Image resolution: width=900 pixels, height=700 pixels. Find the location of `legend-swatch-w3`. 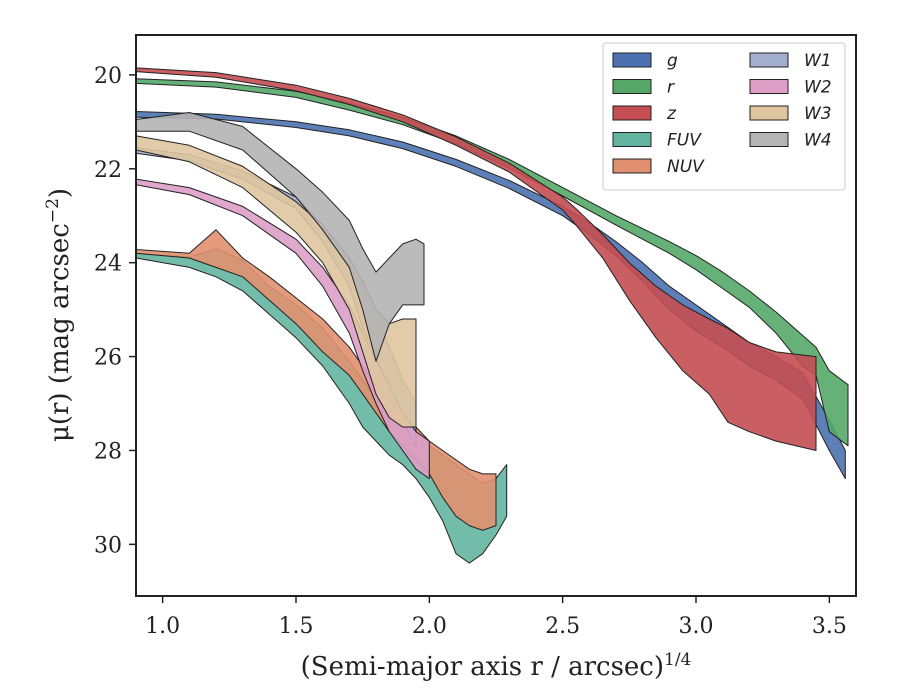

legend-swatch-w3 is located at coordinates (769, 113).